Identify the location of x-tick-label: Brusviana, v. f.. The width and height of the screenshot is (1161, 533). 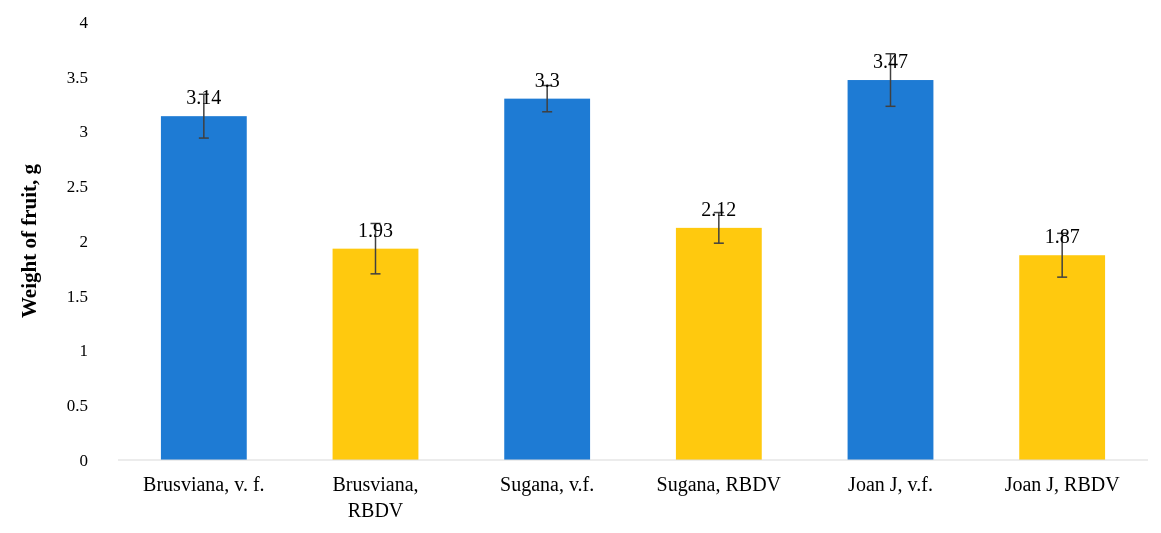
(204, 484).